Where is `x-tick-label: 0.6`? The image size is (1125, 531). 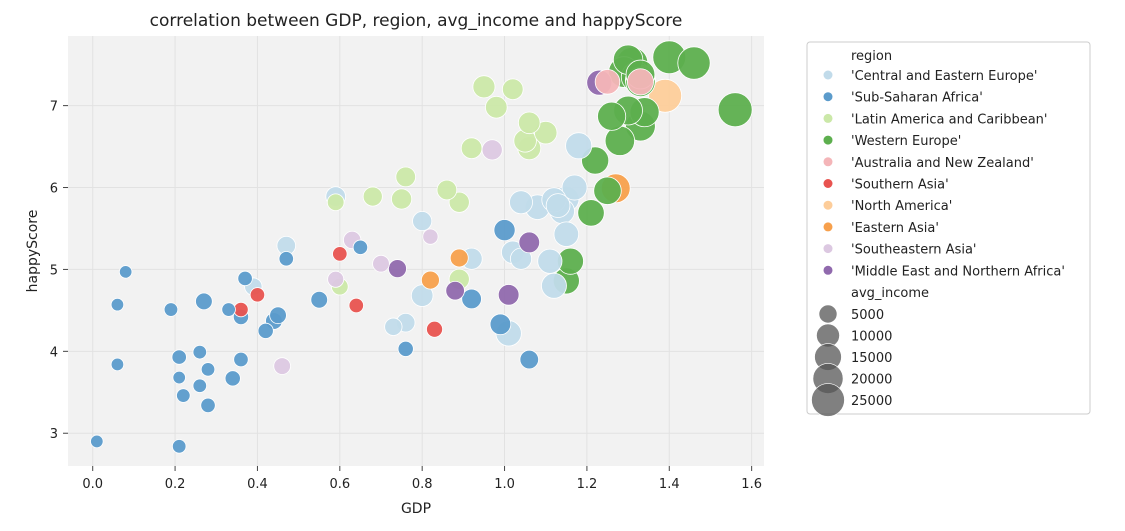
x-tick-label: 0.6 is located at coordinates (339, 484).